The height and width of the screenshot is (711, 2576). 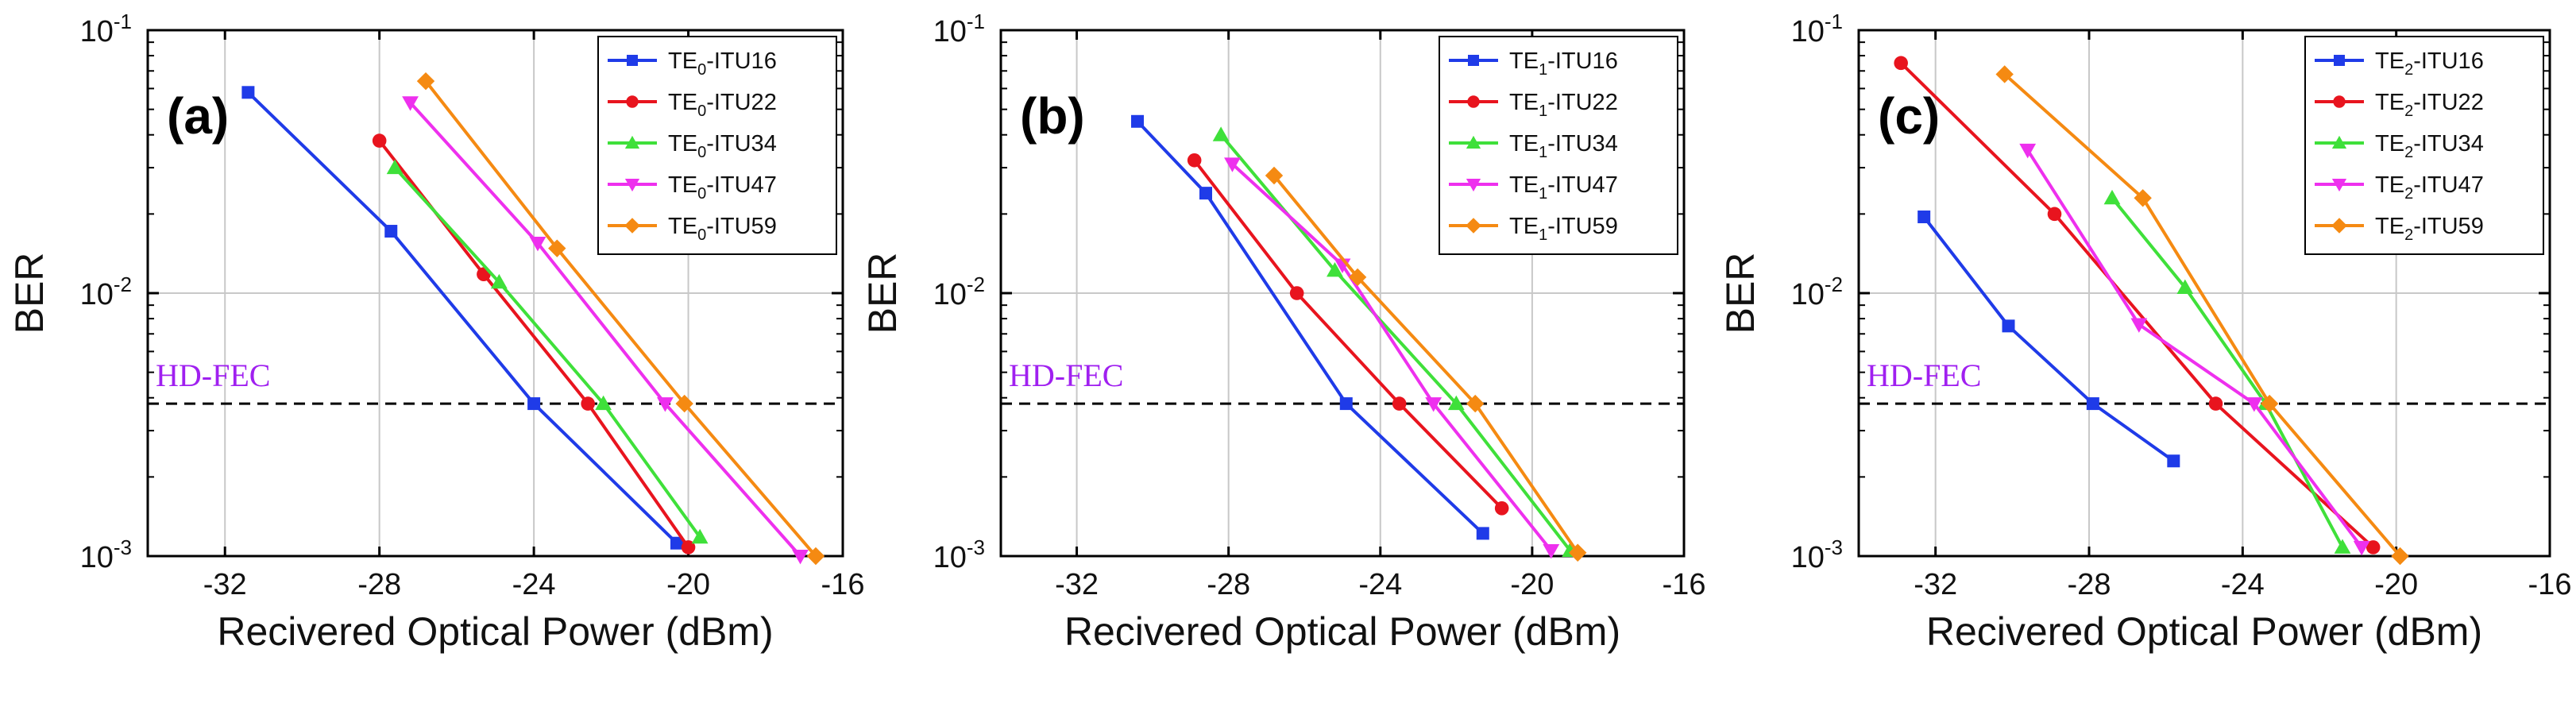 I want to click on panel-a-series-itu16, so click(x=462, y=318).